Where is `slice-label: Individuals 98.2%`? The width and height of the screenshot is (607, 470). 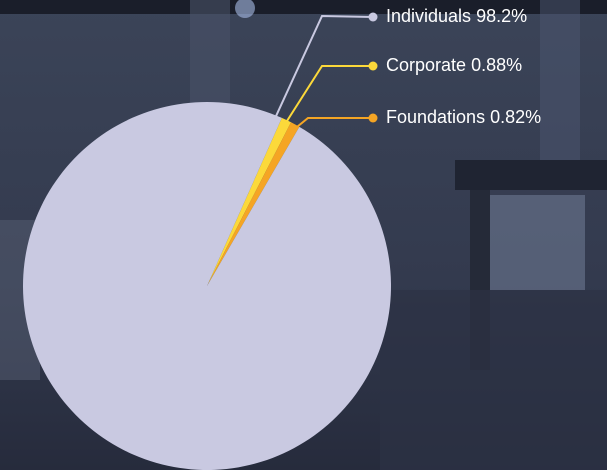
slice-label: Individuals 98.2% is located at coordinates (456, 16).